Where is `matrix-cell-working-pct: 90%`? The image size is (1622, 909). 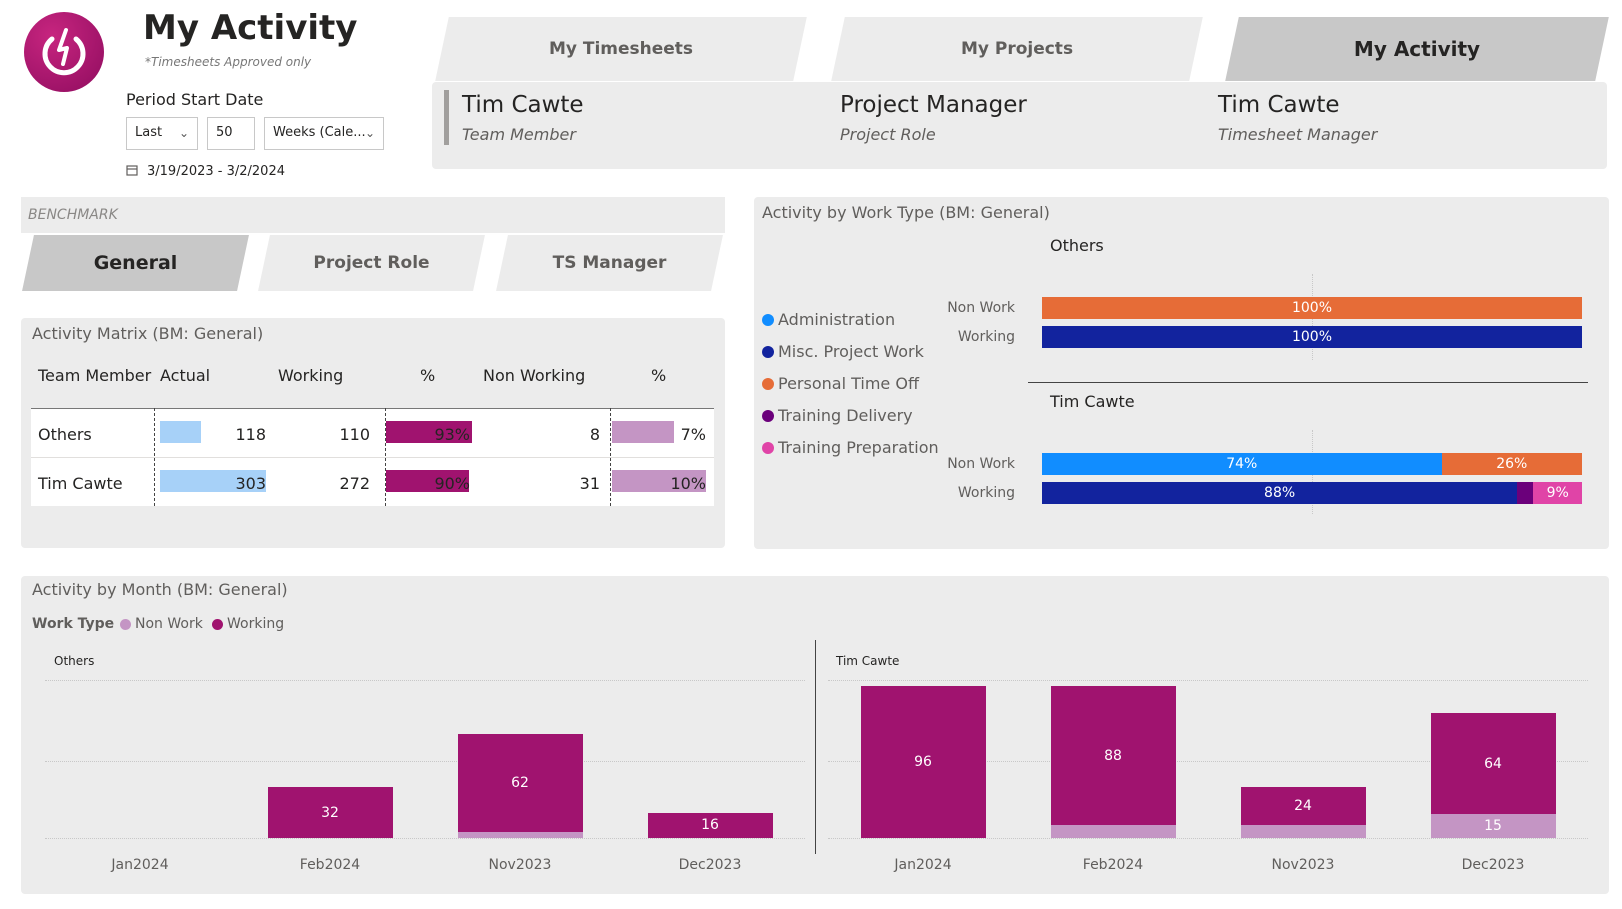
matrix-cell-working-pct: 90% is located at coordinates (452, 483).